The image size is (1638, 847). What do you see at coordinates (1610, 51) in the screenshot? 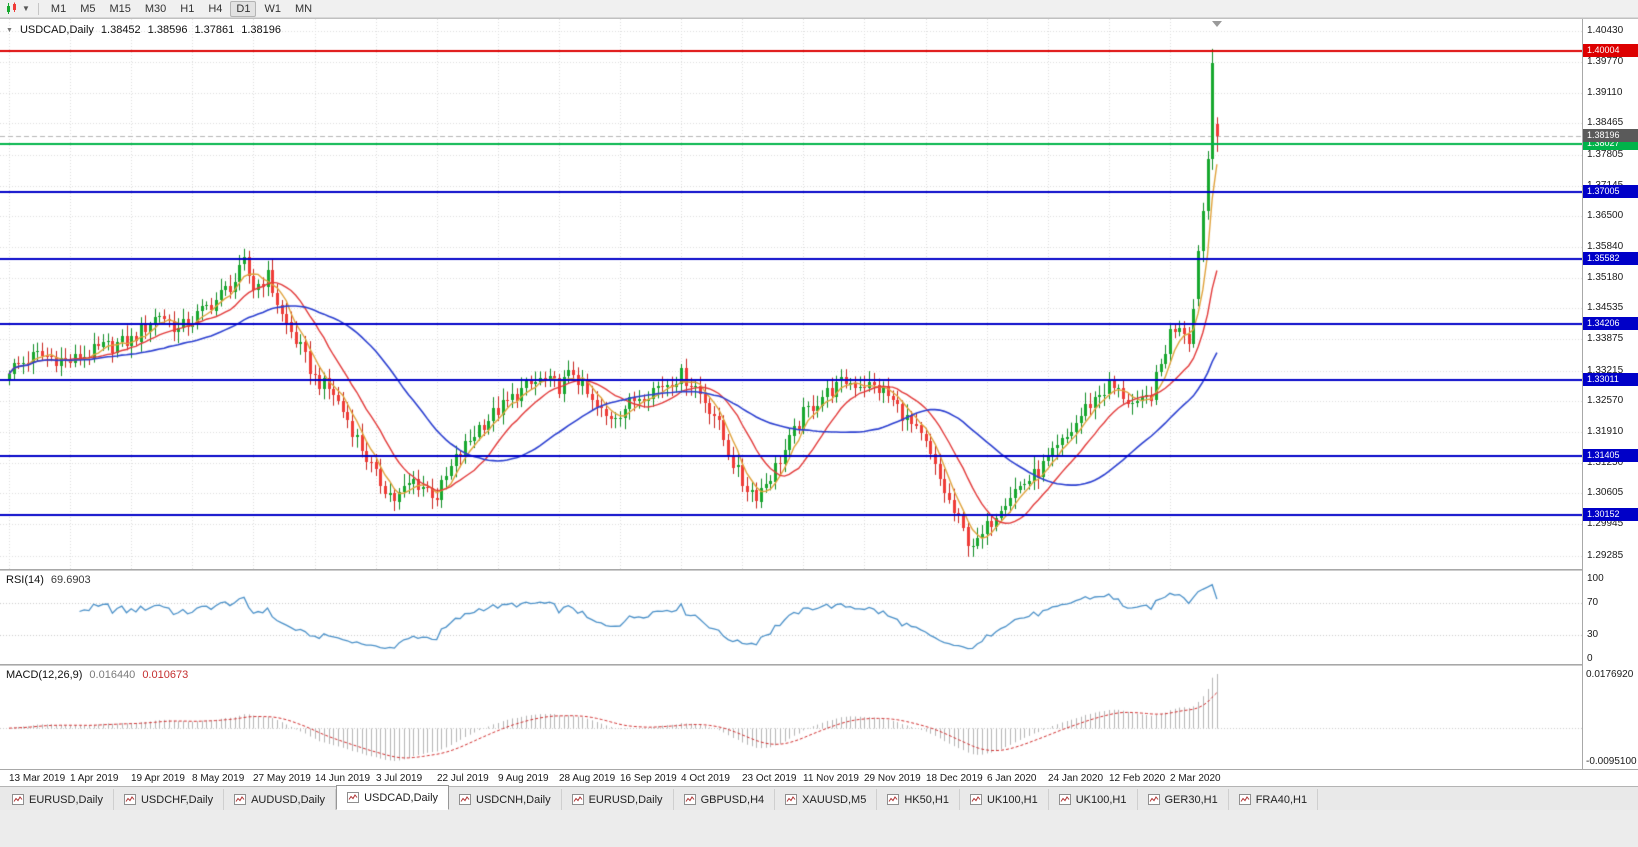
I see `price-level-tag: 1.40004` at bounding box center [1610, 51].